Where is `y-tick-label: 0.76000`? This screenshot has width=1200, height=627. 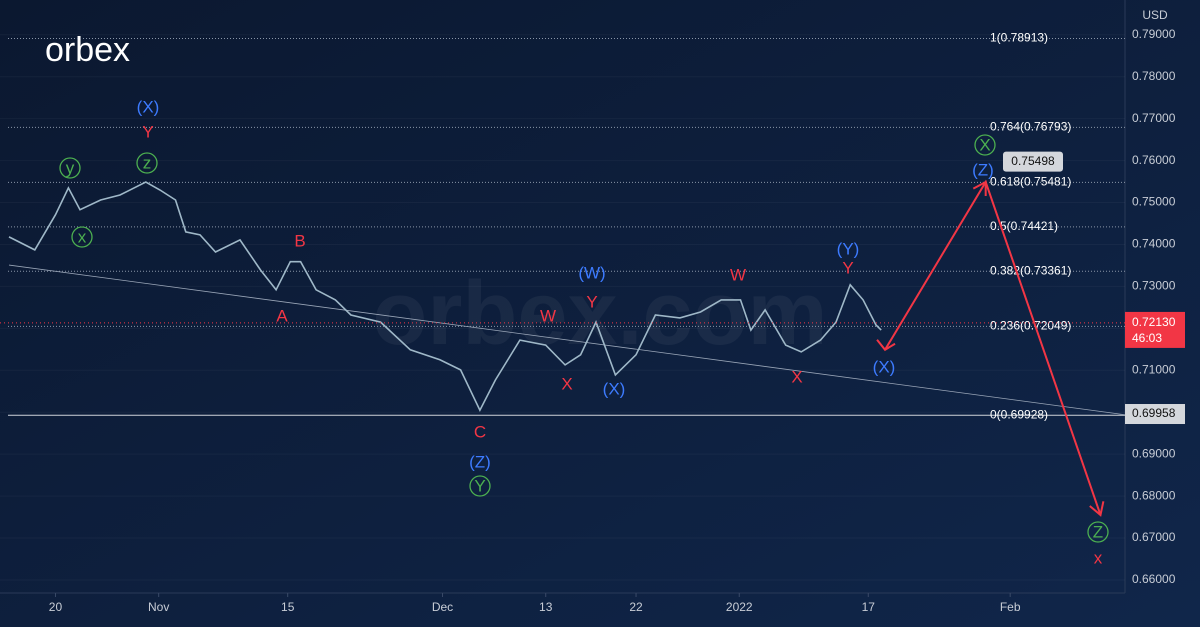
y-tick-label: 0.76000 is located at coordinates (1154, 160).